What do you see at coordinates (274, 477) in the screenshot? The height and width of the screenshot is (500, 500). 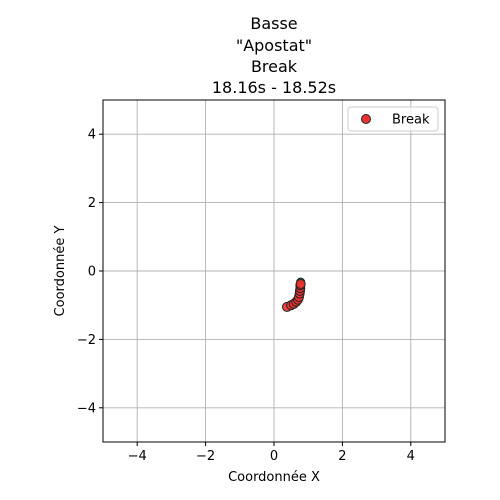 I see `x-axis-label: Coordonnée X` at bounding box center [274, 477].